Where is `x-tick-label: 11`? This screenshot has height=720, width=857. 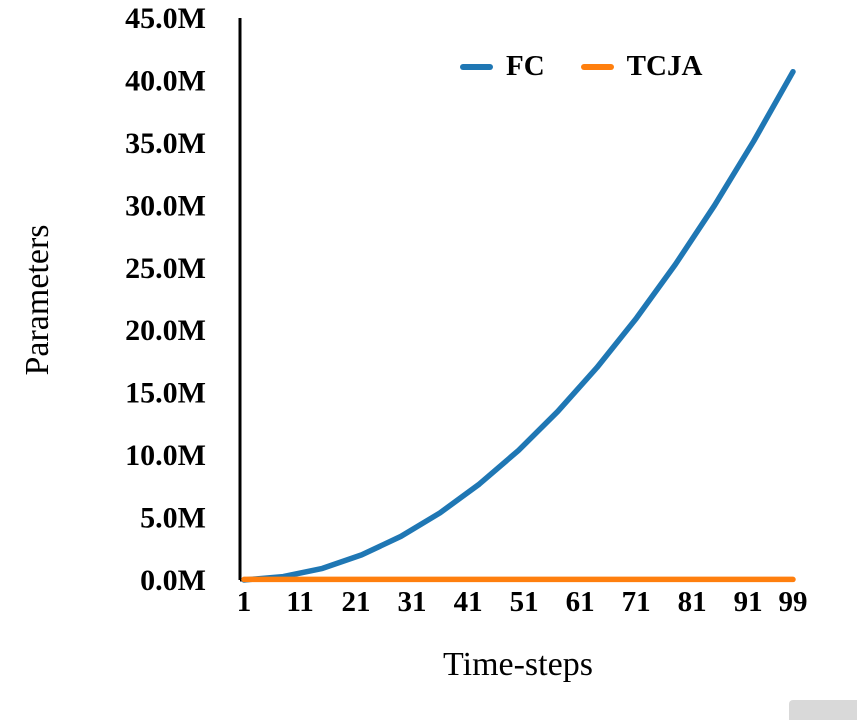
x-tick-label: 11 is located at coordinates (299, 602).